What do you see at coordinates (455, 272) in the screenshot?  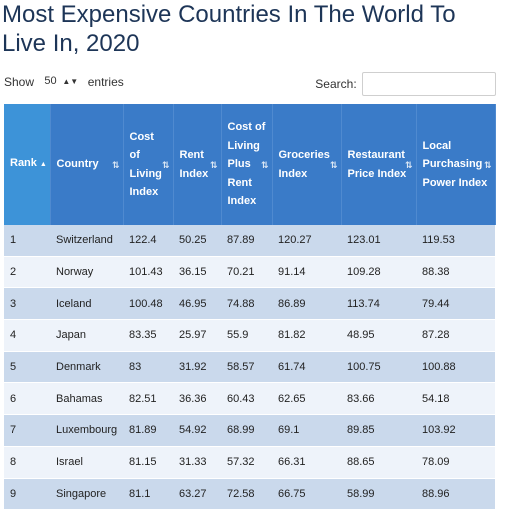 I see `table-cell: 88.38` at bounding box center [455, 272].